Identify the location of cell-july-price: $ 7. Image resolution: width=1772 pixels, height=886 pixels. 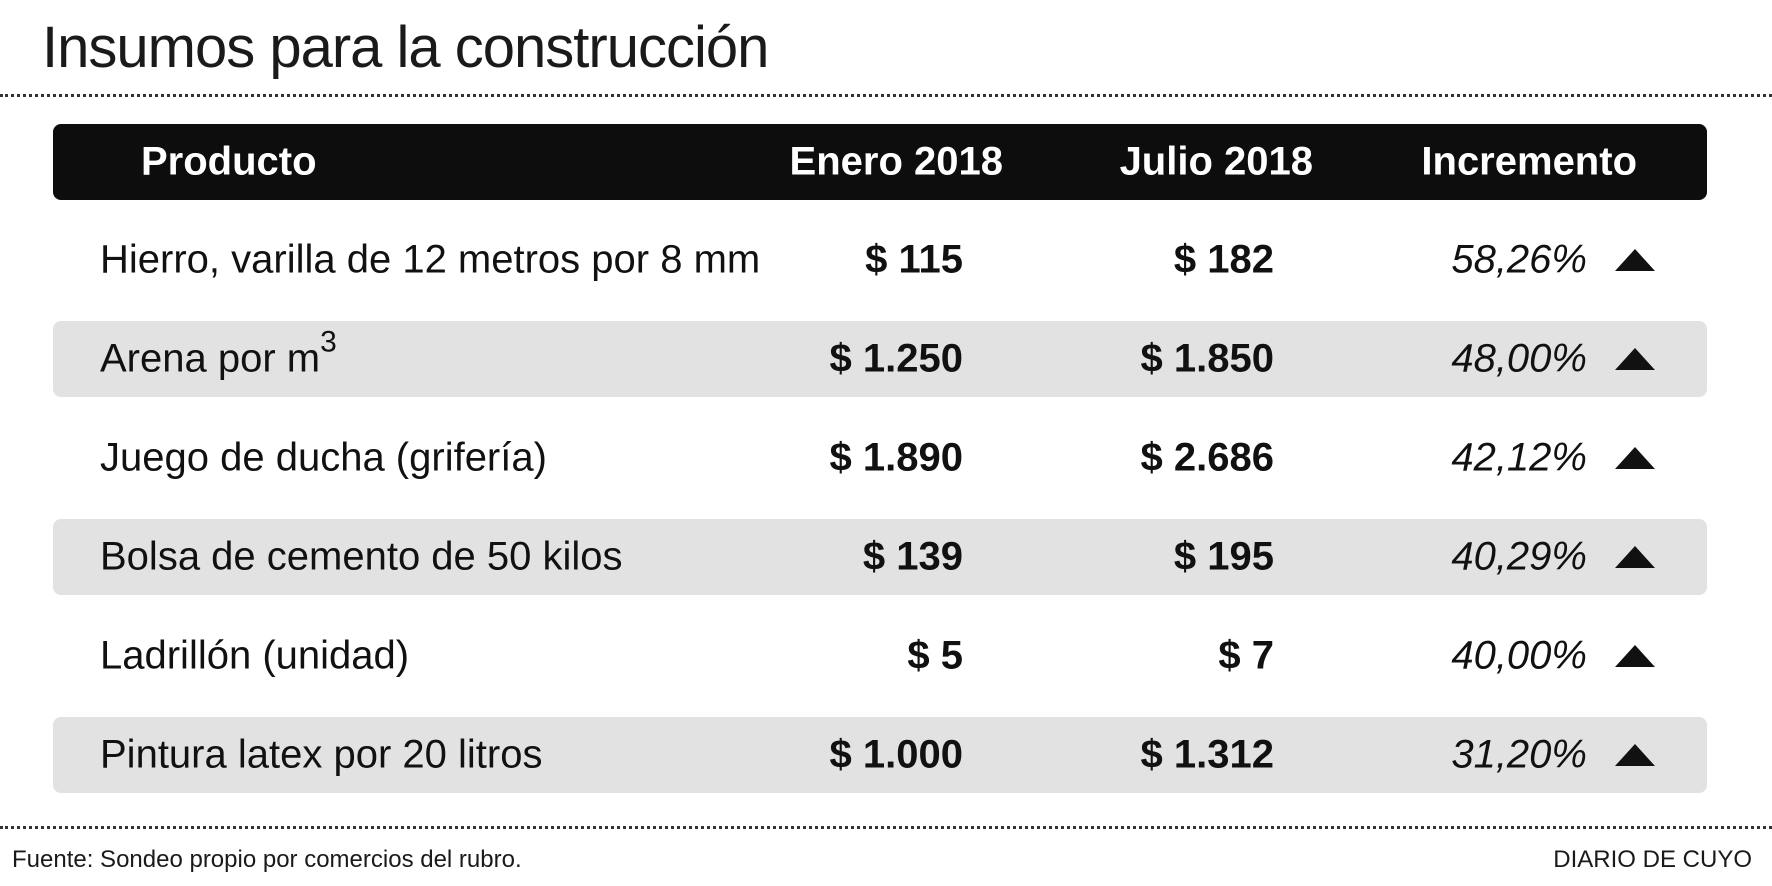
(1246, 655).